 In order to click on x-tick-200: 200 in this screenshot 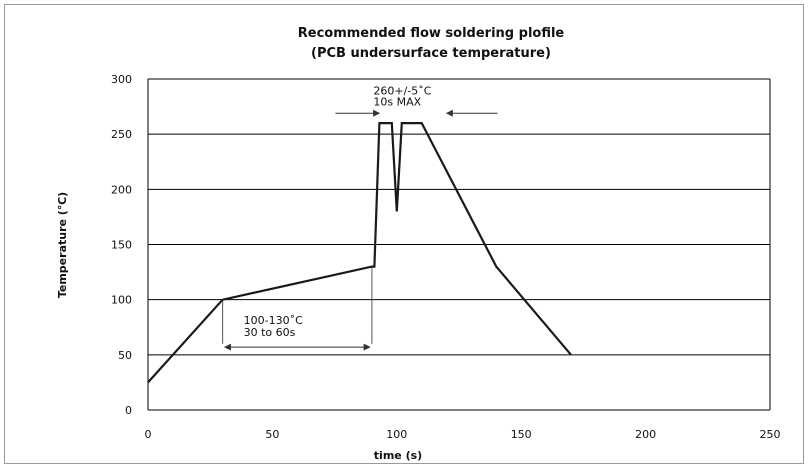, I will do `click(645, 434)`.